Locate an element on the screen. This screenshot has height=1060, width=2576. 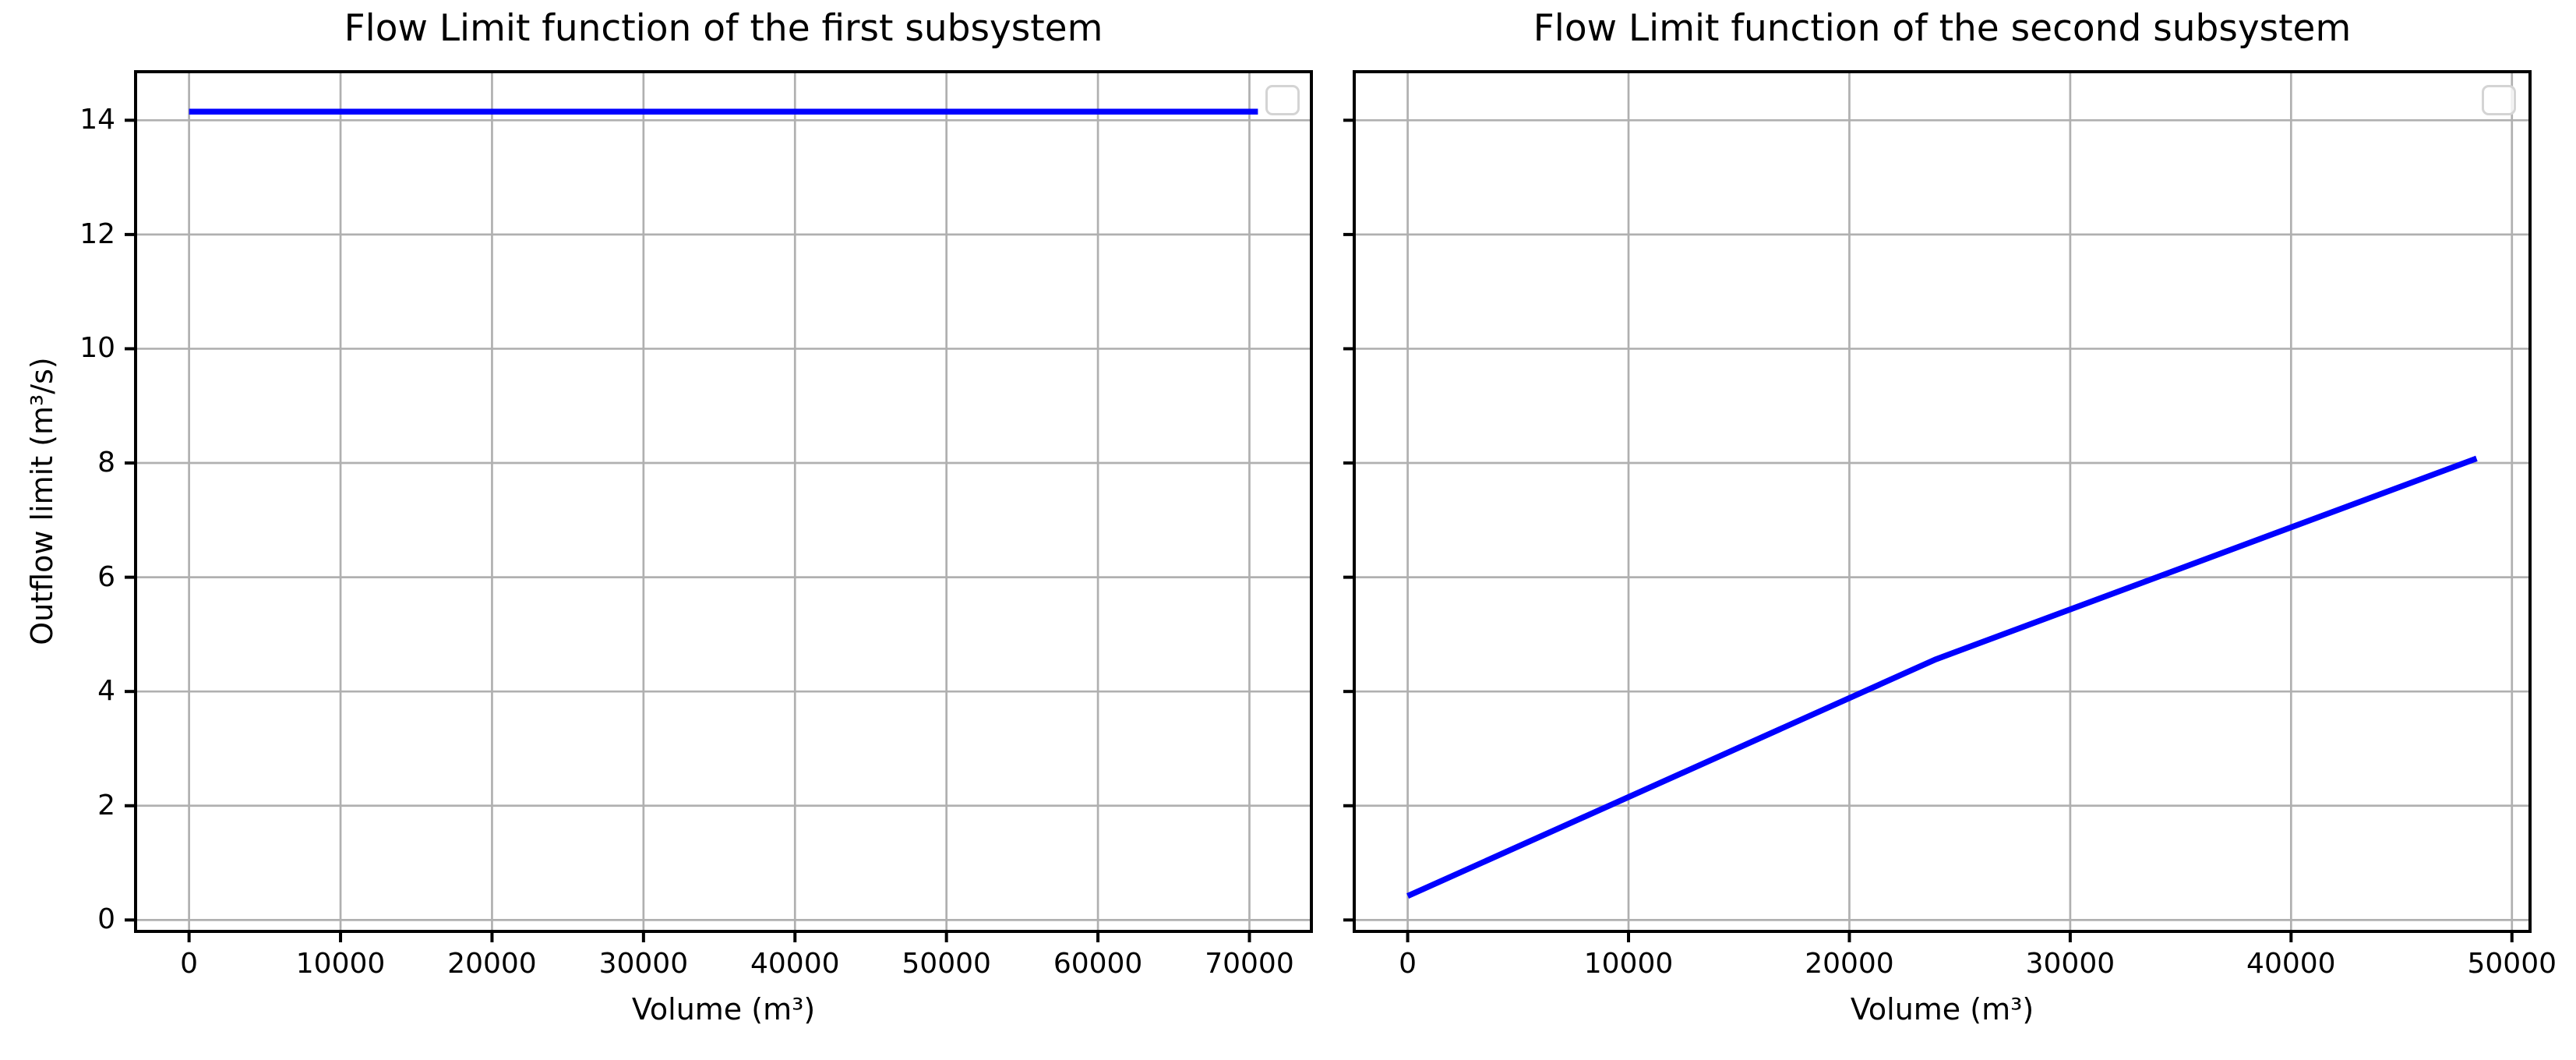
y-tick-label: 0 is located at coordinates (106, 919).